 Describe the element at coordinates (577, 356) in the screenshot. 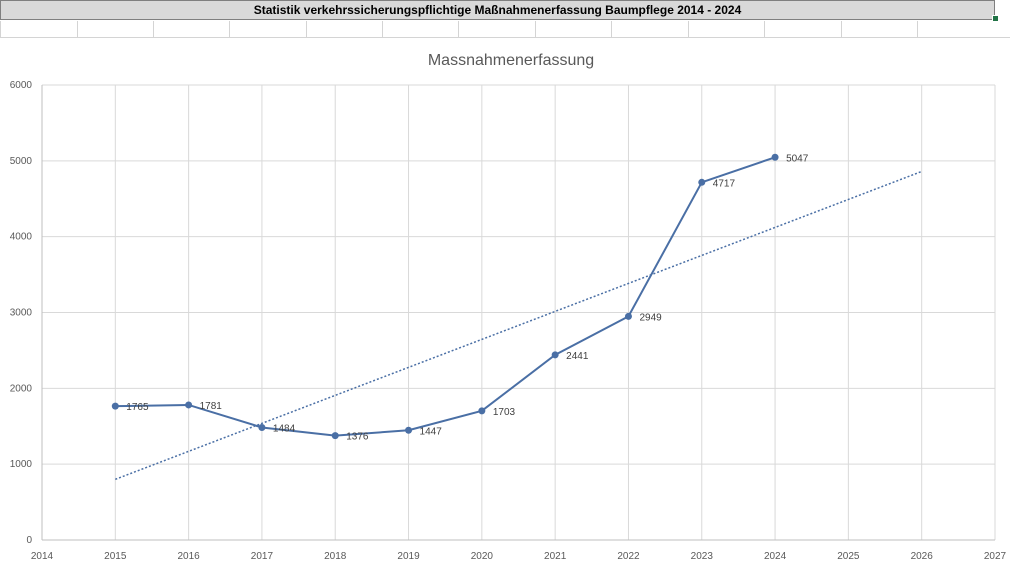

I see `data-label: 2441` at that location.